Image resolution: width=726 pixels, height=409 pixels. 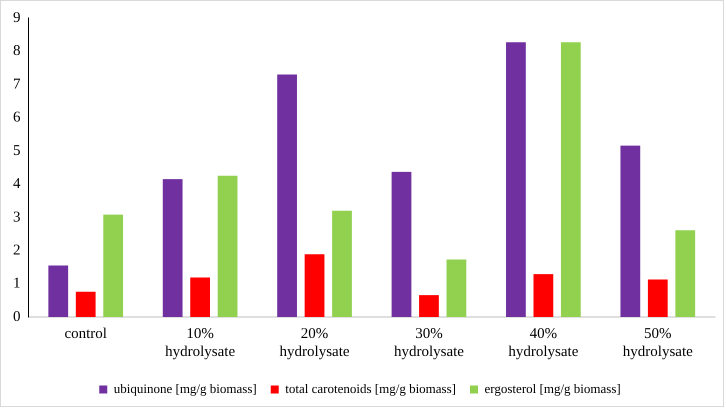 What do you see at coordinates (543, 343) in the screenshot?
I see `x-tick-label: 40% hydrolysate` at bounding box center [543, 343].